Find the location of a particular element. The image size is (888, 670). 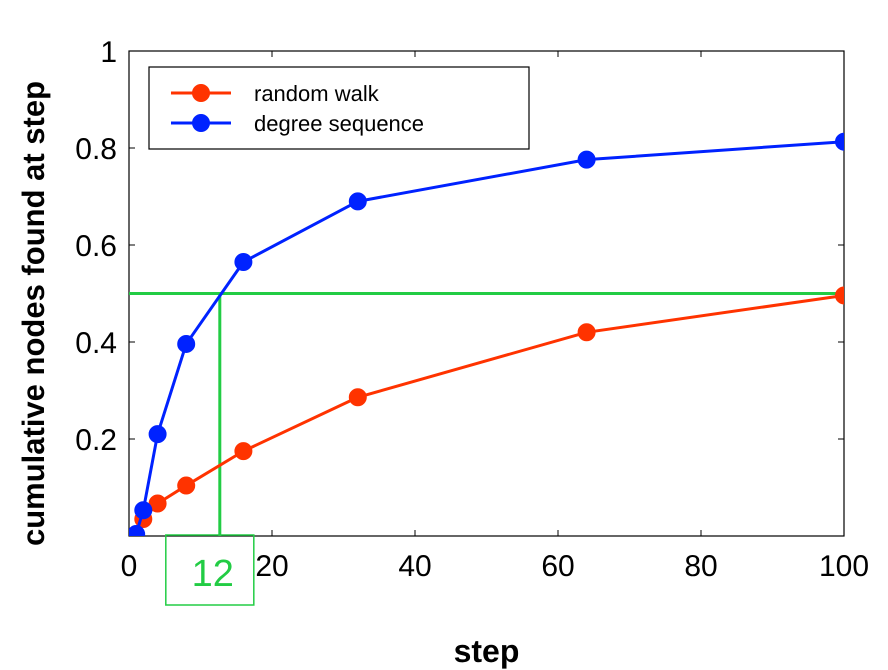

annotation: 12 is located at coordinates (213, 574).